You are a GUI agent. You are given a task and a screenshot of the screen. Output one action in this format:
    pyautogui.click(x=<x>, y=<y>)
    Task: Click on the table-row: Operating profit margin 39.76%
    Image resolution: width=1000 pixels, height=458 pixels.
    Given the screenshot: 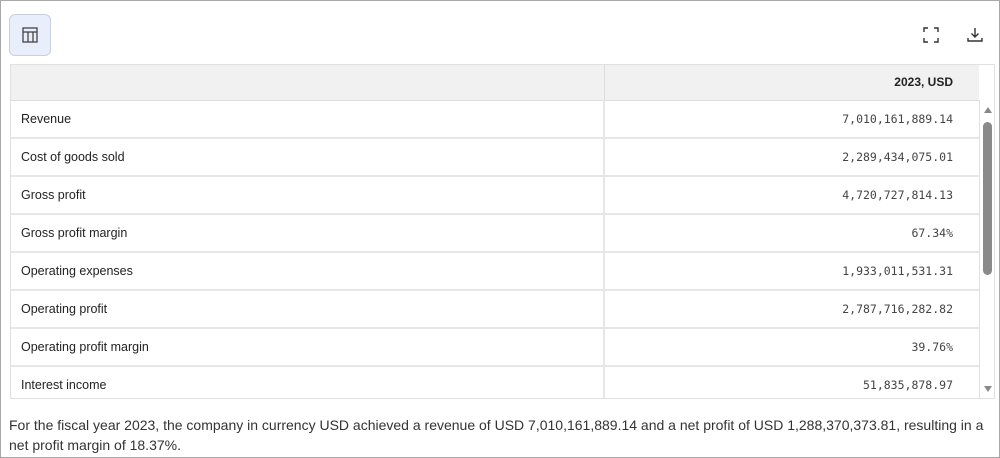 What is the action you would take?
    pyautogui.click(x=495, y=347)
    